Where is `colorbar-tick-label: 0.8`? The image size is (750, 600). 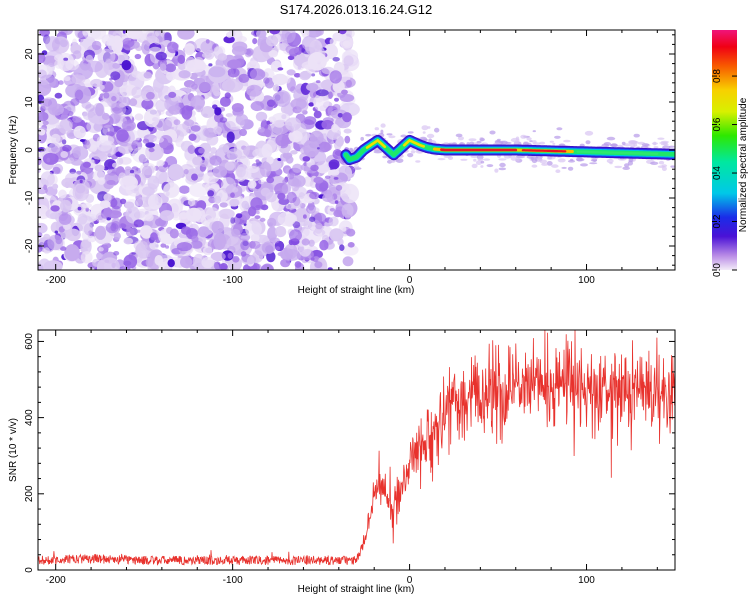 colorbar-tick-label: 0.8 is located at coordinates (717, 76).